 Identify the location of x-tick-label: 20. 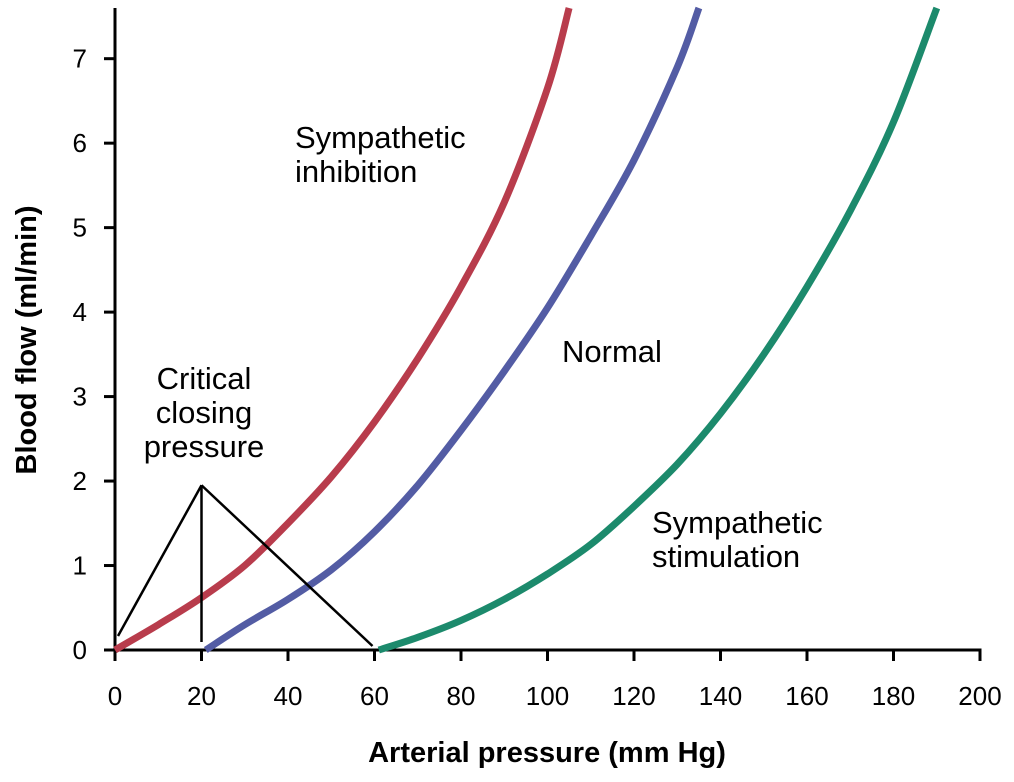
(201, 696).